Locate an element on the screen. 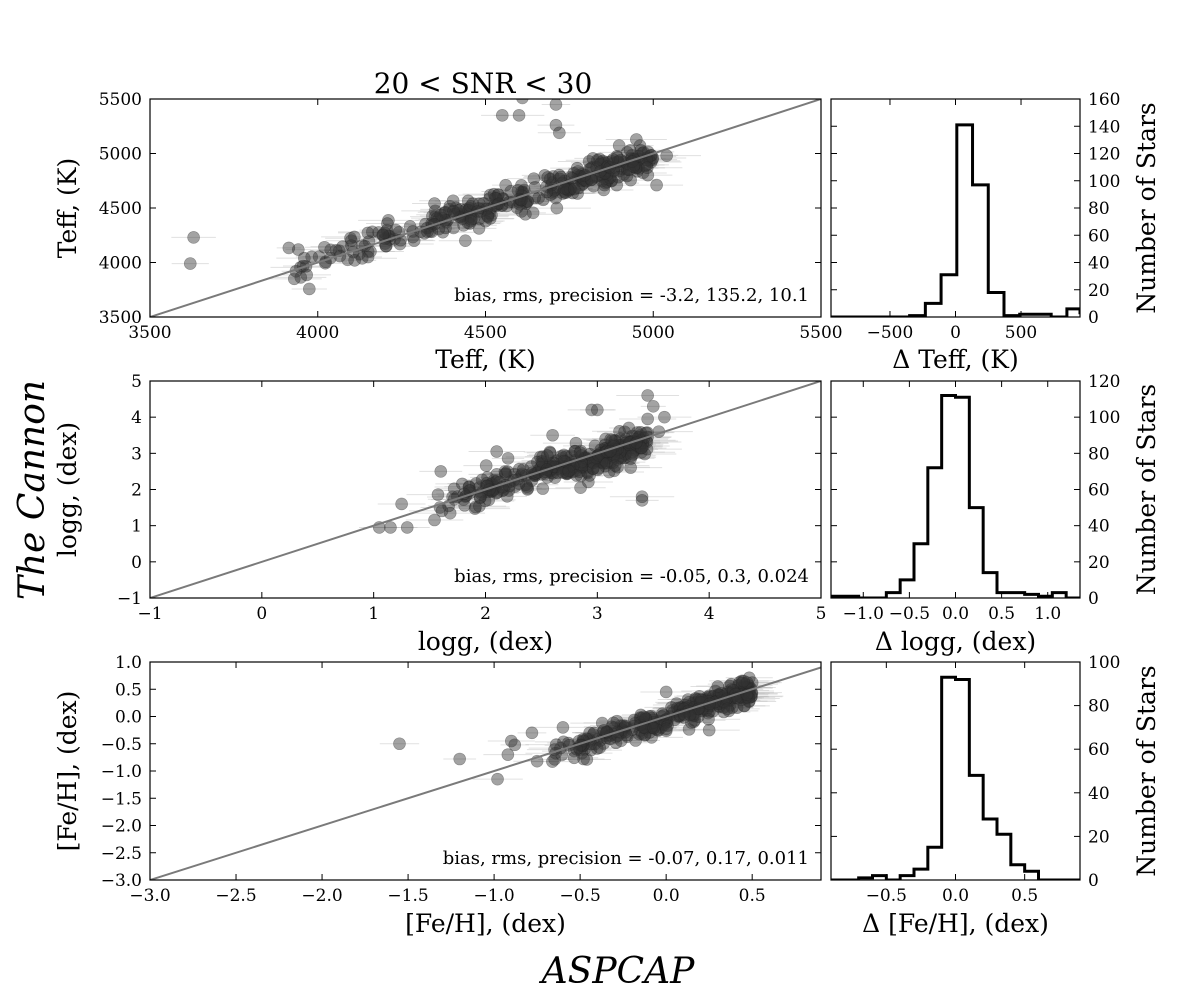 The image size is (1200, 1000). teff-scatter-xtick-label: 4500 is located at coordinates (485, 333).